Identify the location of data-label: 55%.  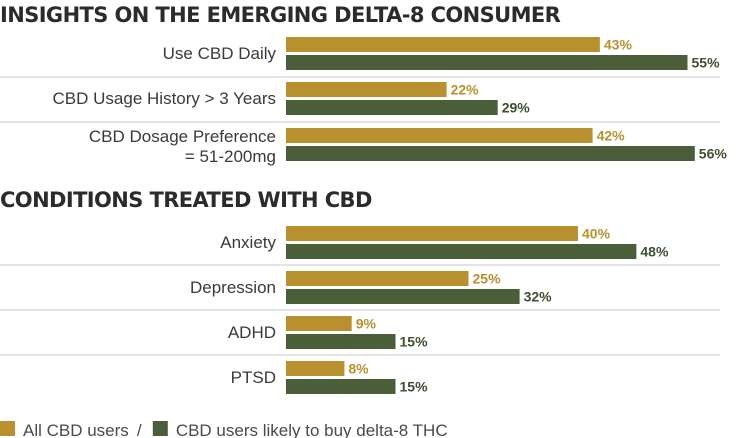
(706, 63).